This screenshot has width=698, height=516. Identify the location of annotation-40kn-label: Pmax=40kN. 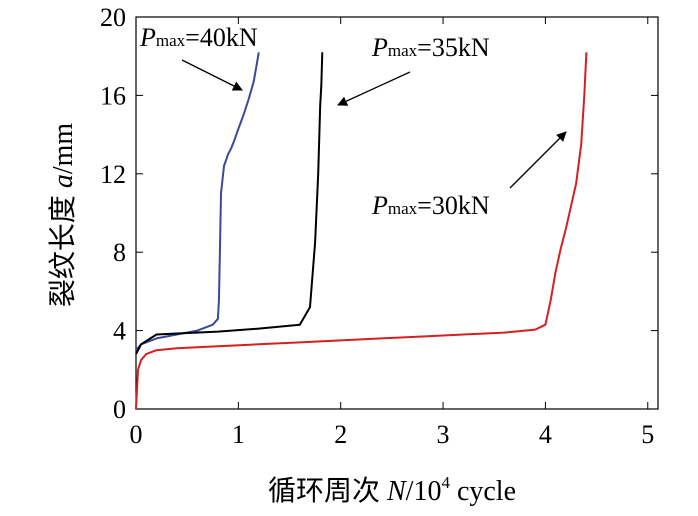
(198, 37).